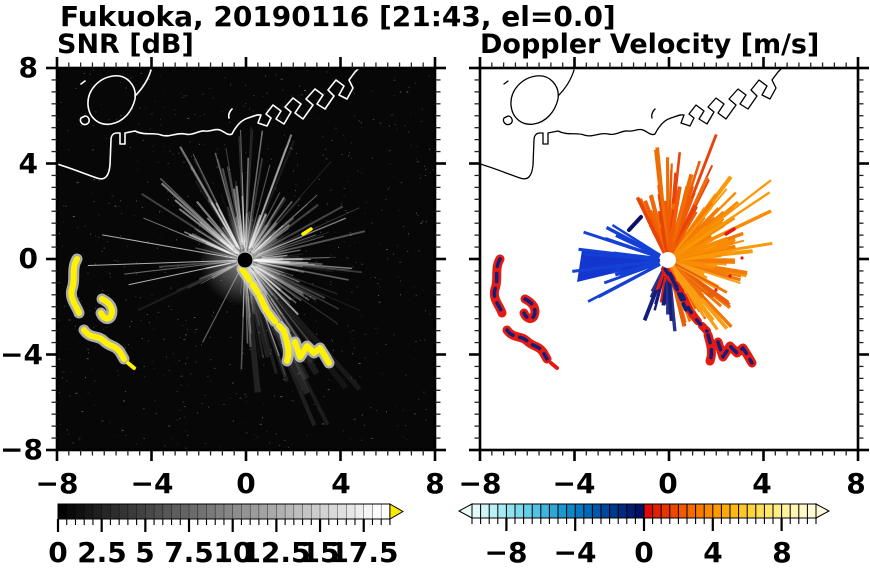  What do you see at coordinates (506, 552) in the screenshot?
I see `velocity-colorbar-label: −8` at bounding box center [506, 552].